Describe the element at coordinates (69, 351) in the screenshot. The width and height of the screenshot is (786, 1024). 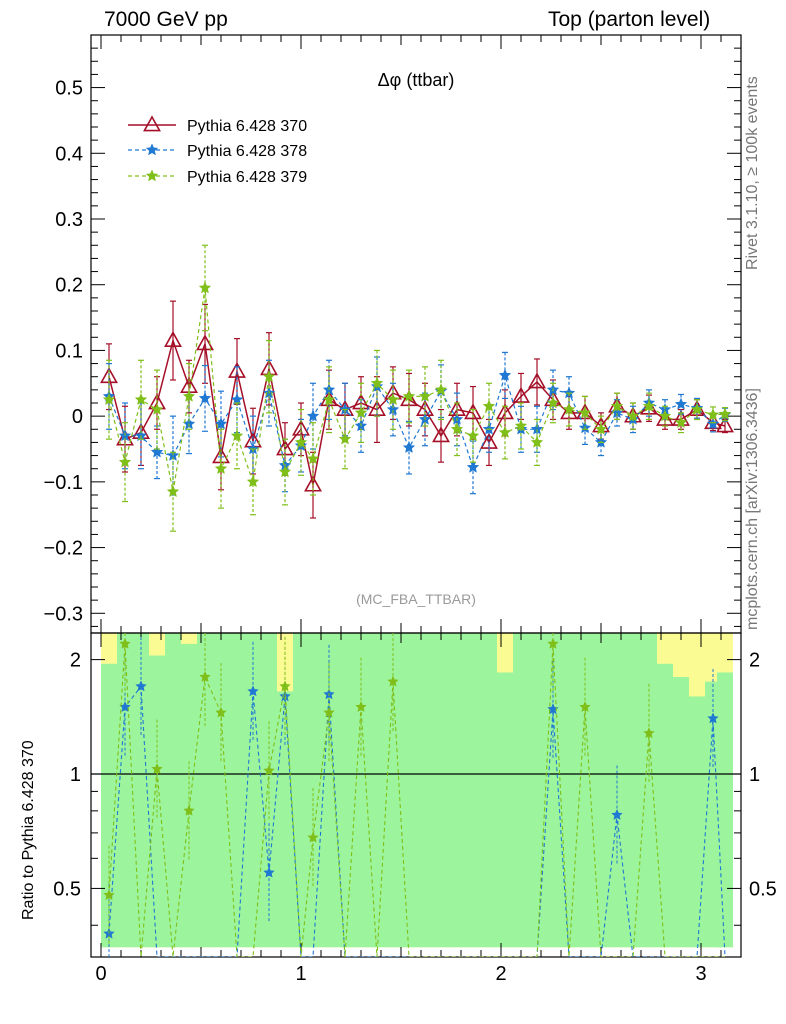
I see `y-tick-label: 0.1` at that location.